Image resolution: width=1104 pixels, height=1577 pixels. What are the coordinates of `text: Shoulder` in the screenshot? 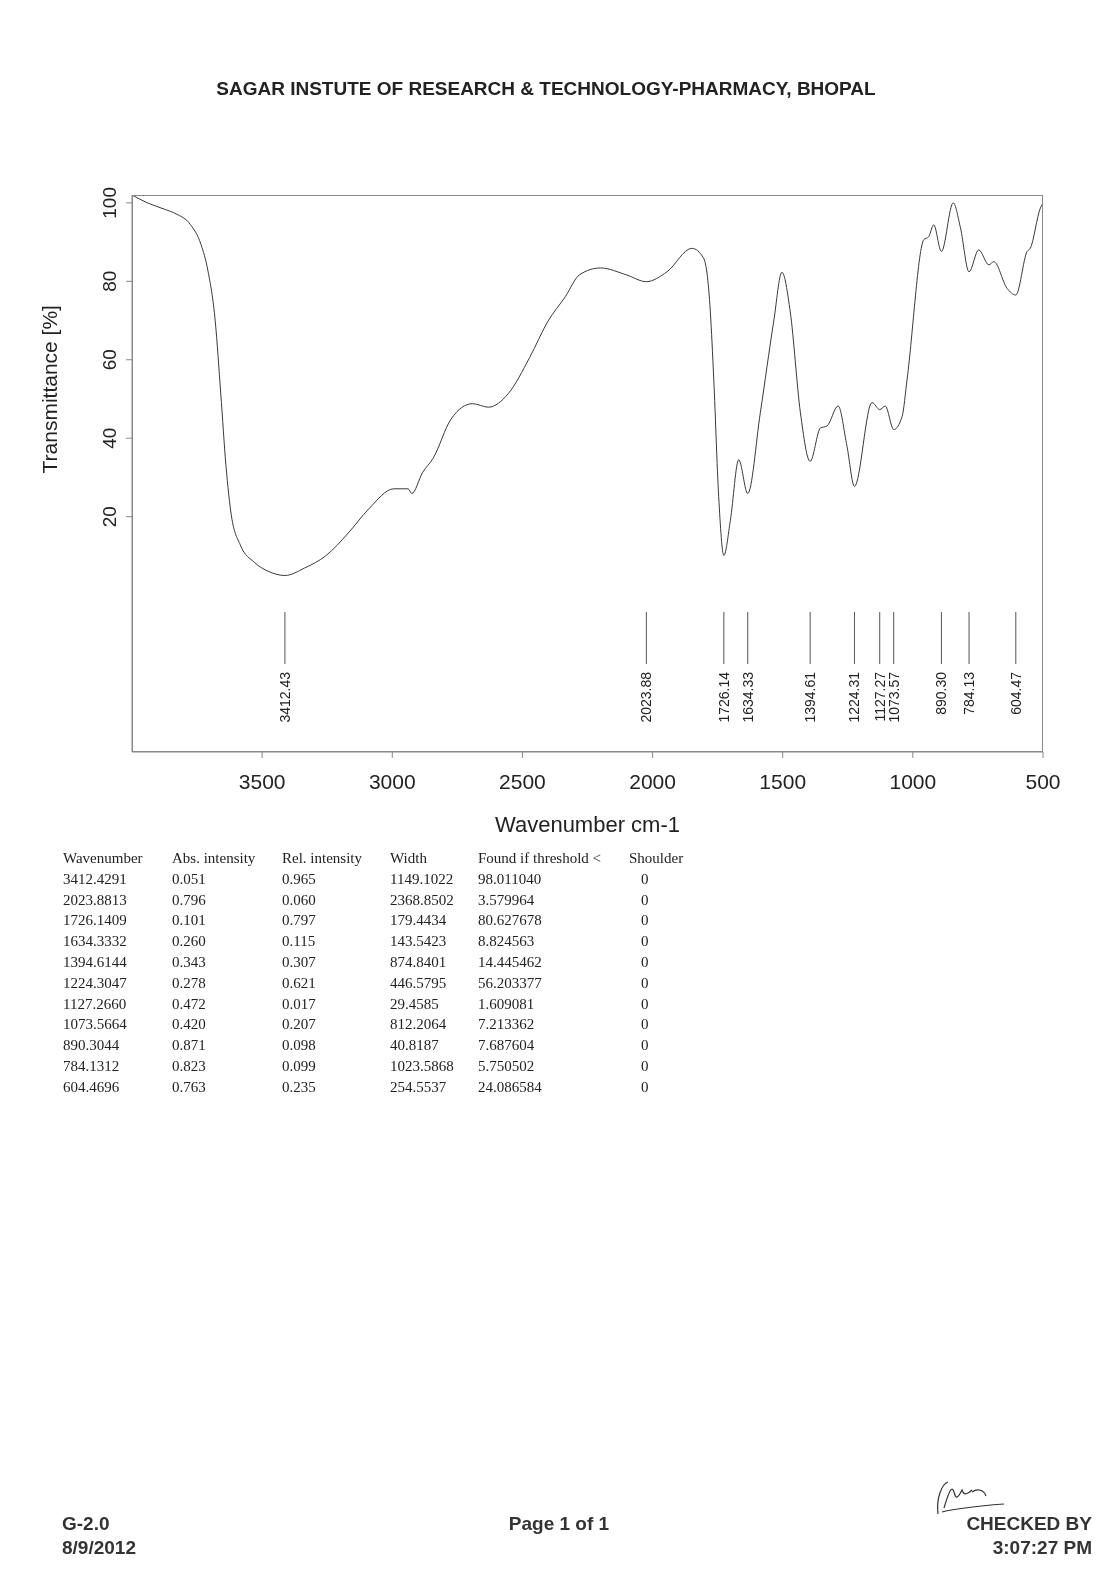 It's located at (656, 858).